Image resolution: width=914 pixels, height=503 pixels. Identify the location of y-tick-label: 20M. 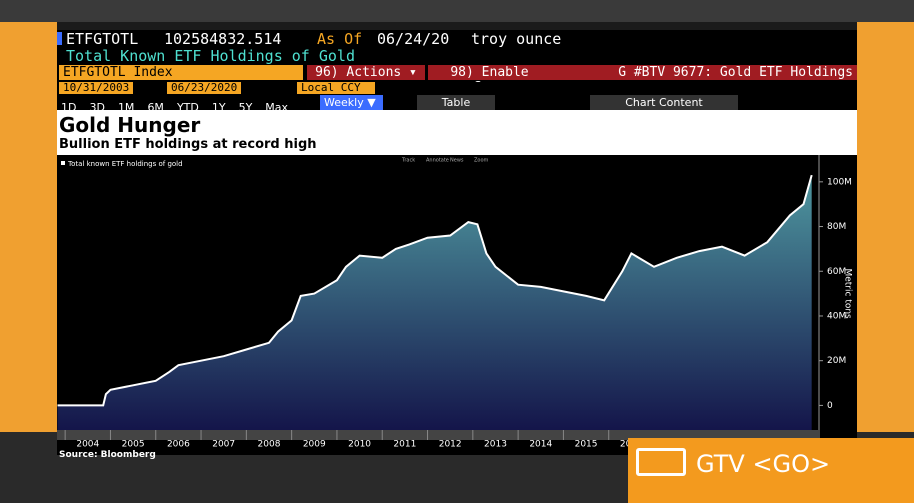
(836, 361).